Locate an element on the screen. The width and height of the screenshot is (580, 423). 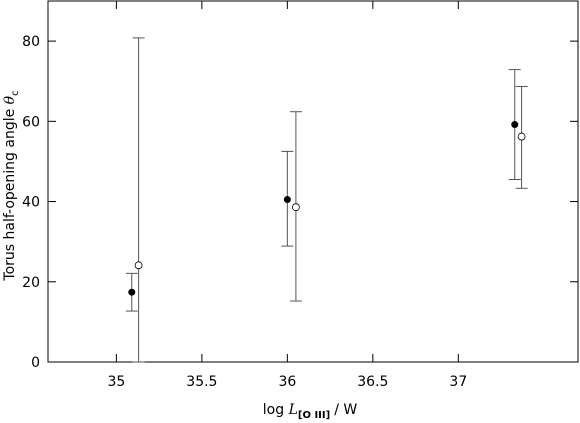
y-axis-label: Torus half-opening angle θc° is located at coordinates (10, 182).